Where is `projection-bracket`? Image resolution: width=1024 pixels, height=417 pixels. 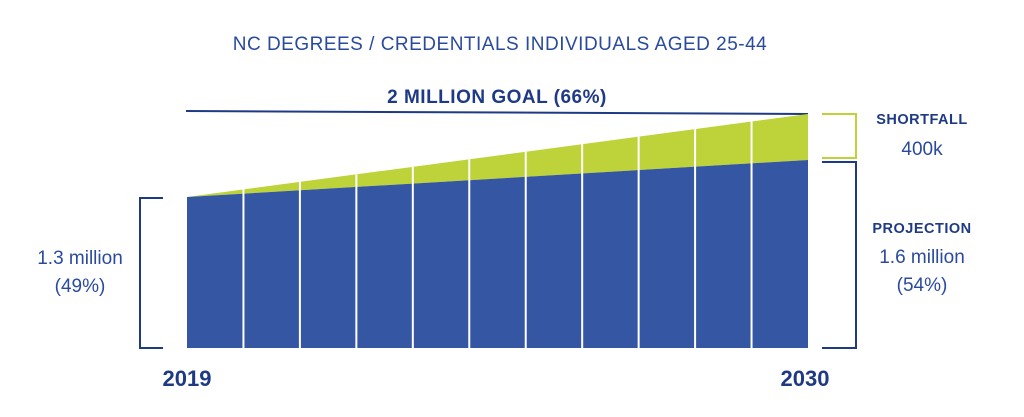 projection-bracket is located at coordinates (839, 255).